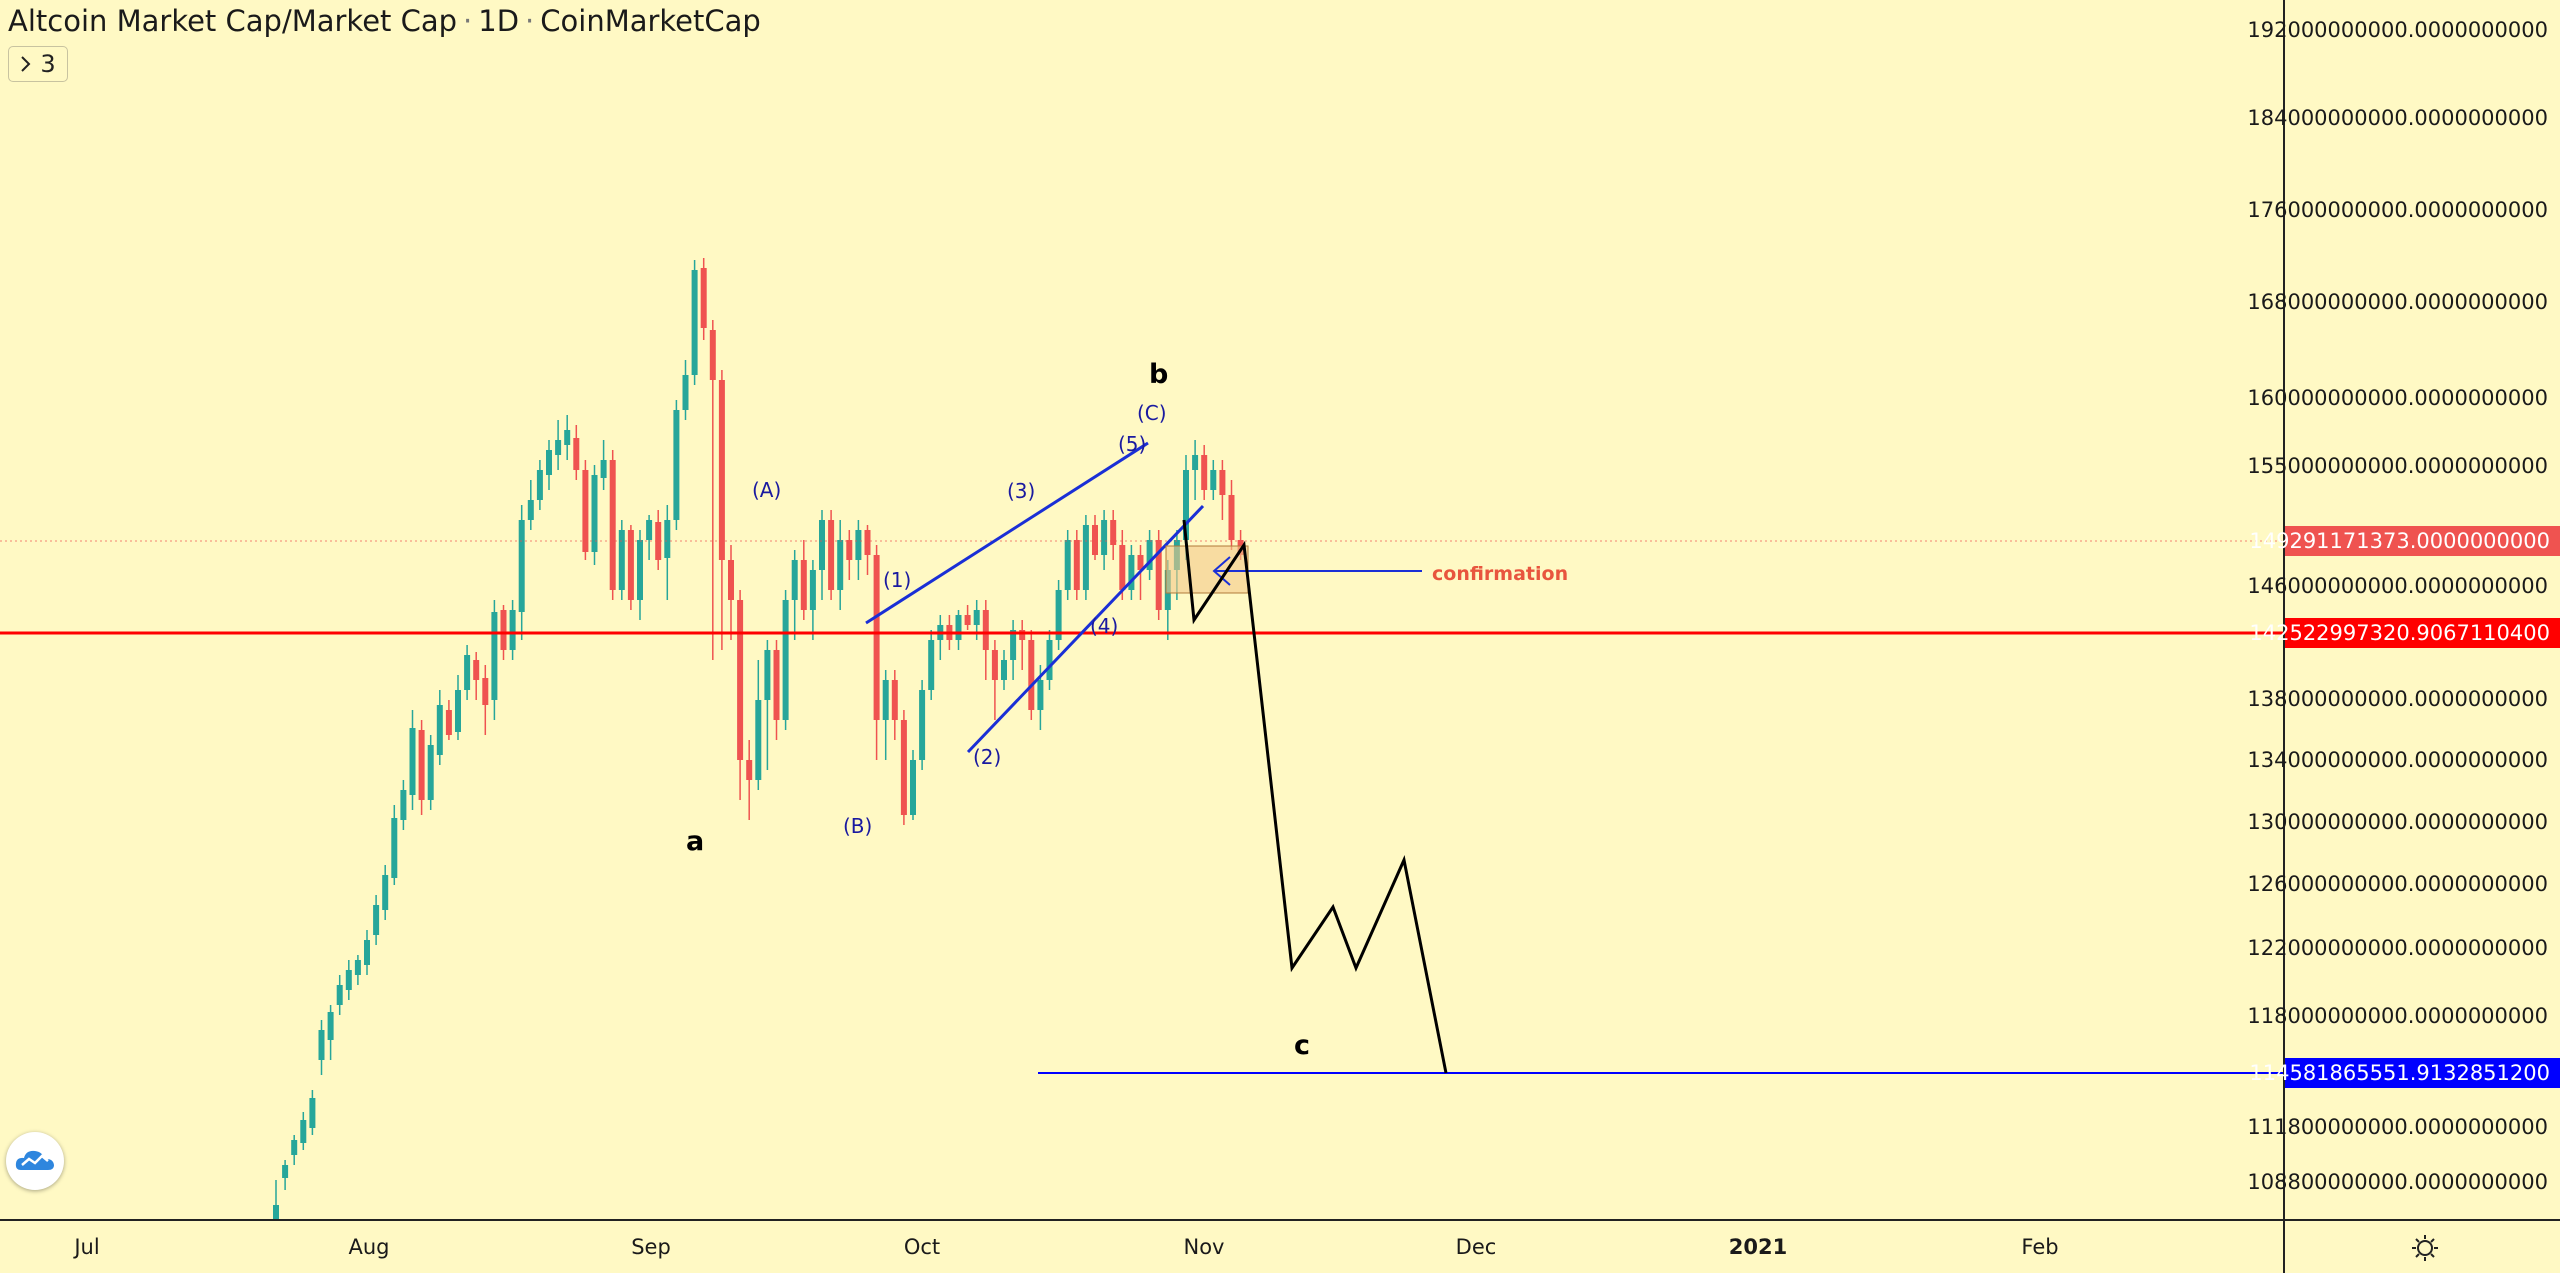  What do you see at coordinates (1007, 533) in the screenshot?
I see `channel-upper-line` at bounding box center [1007, 533].